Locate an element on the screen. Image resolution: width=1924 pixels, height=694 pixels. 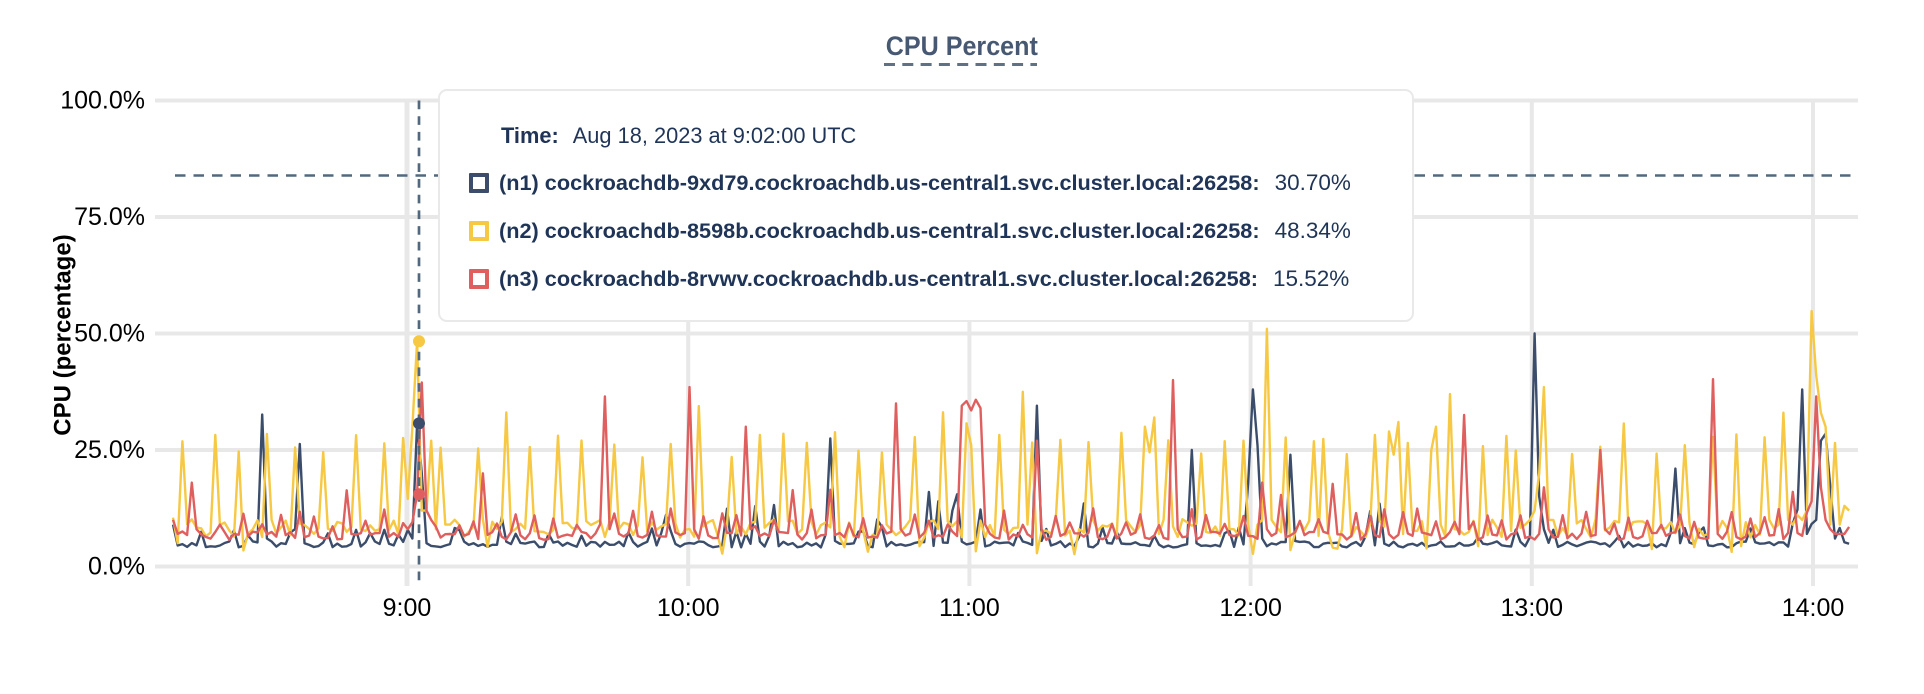
svg-text: 0.0% is located at coordinates (116, 567).